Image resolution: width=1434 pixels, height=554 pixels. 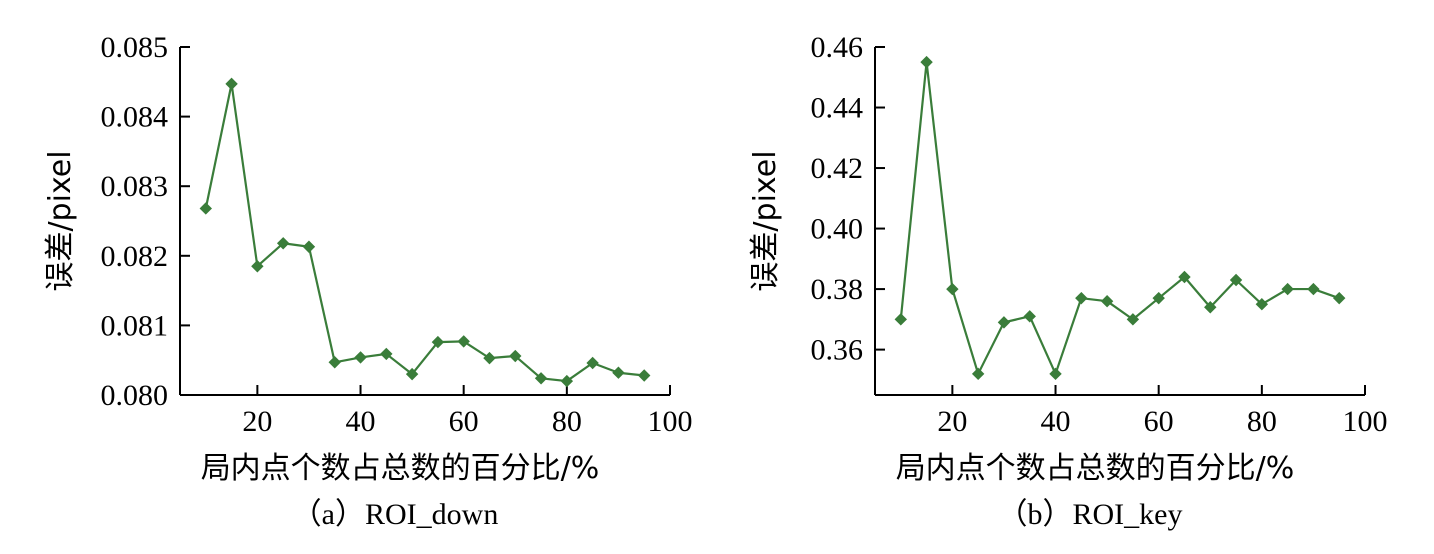 What do you see at coordinates (135, 395) in the screenshot?
I see `y-tick-label: 0.080` at bounding box center [135, 395].